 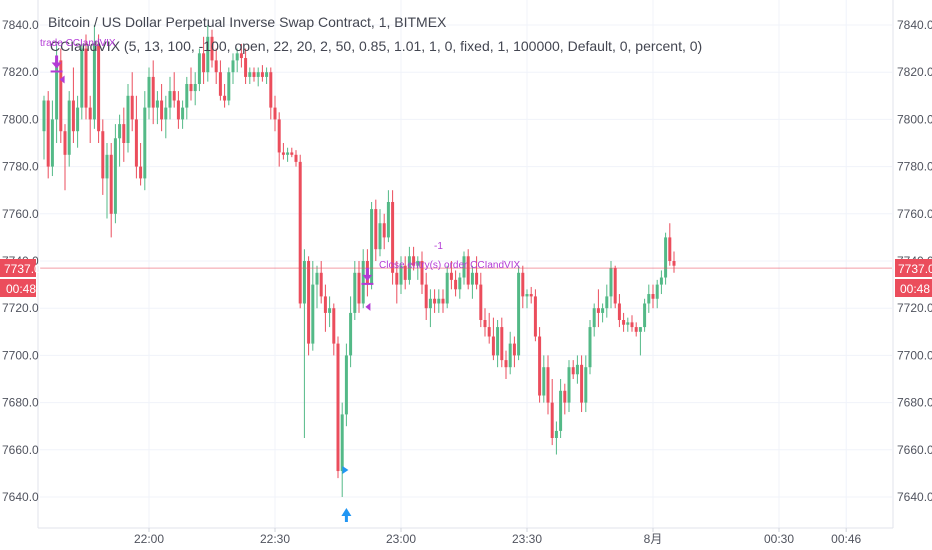 What do you see at coordinates (653, 539) in the screenshot?
I see `x-tick-label: 8月` at bounding box center [653, 539].